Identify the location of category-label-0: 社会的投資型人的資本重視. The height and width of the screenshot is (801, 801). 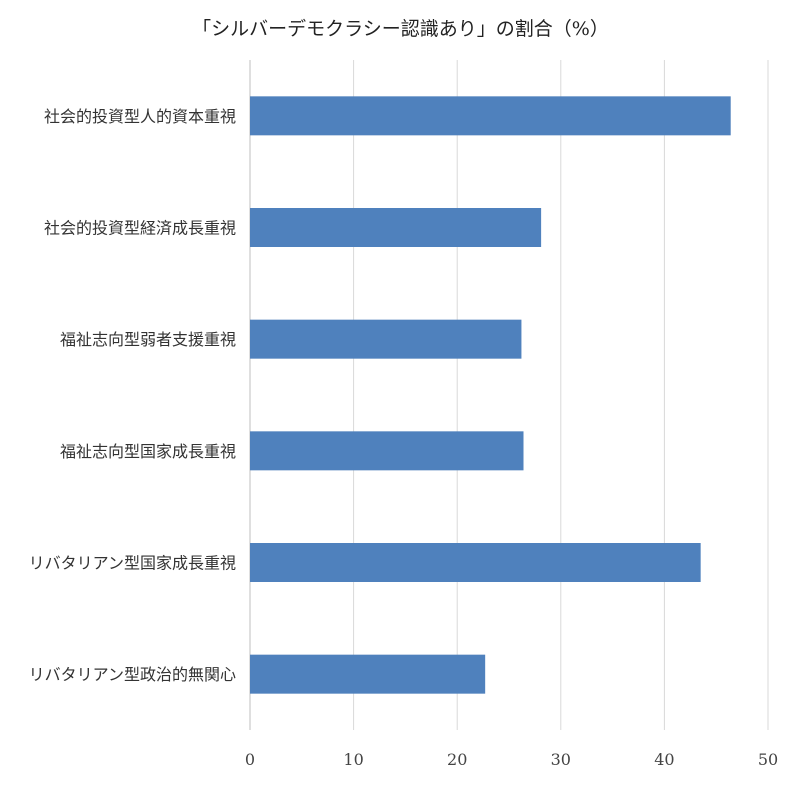
(140, 116).